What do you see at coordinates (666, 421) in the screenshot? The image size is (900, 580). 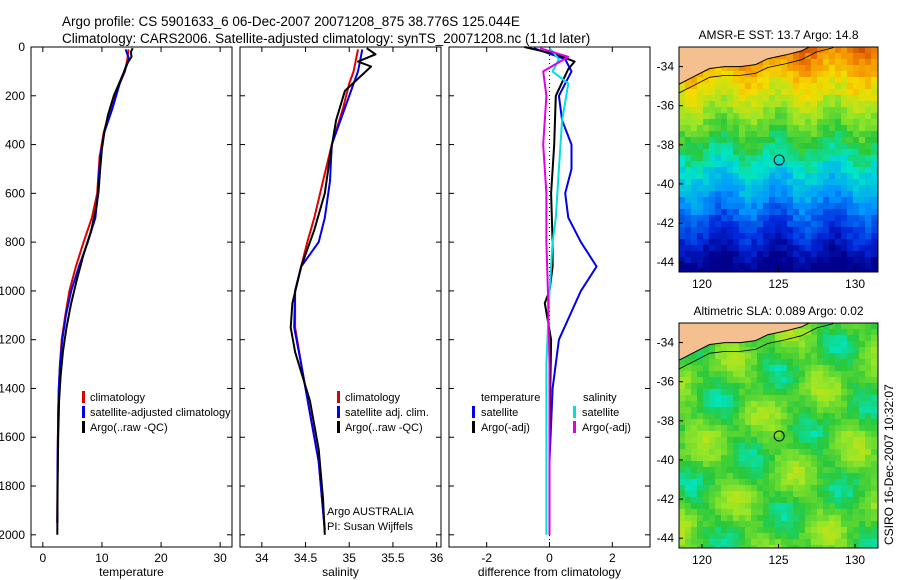 I see `sla_map-ytick-label: -38` at bounding box center [666, 421].